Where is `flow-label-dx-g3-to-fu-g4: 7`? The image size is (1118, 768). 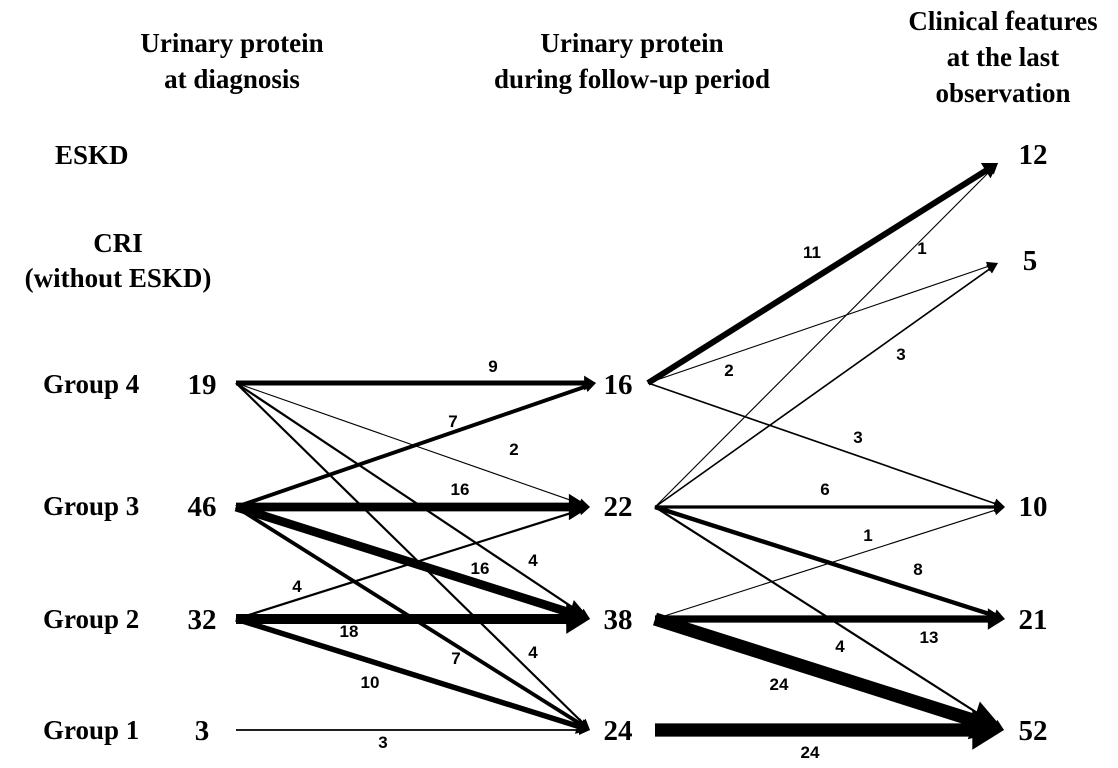 flow-label-dx-g3-to-fu-g4: 7 is located at coordinates (452, 421).